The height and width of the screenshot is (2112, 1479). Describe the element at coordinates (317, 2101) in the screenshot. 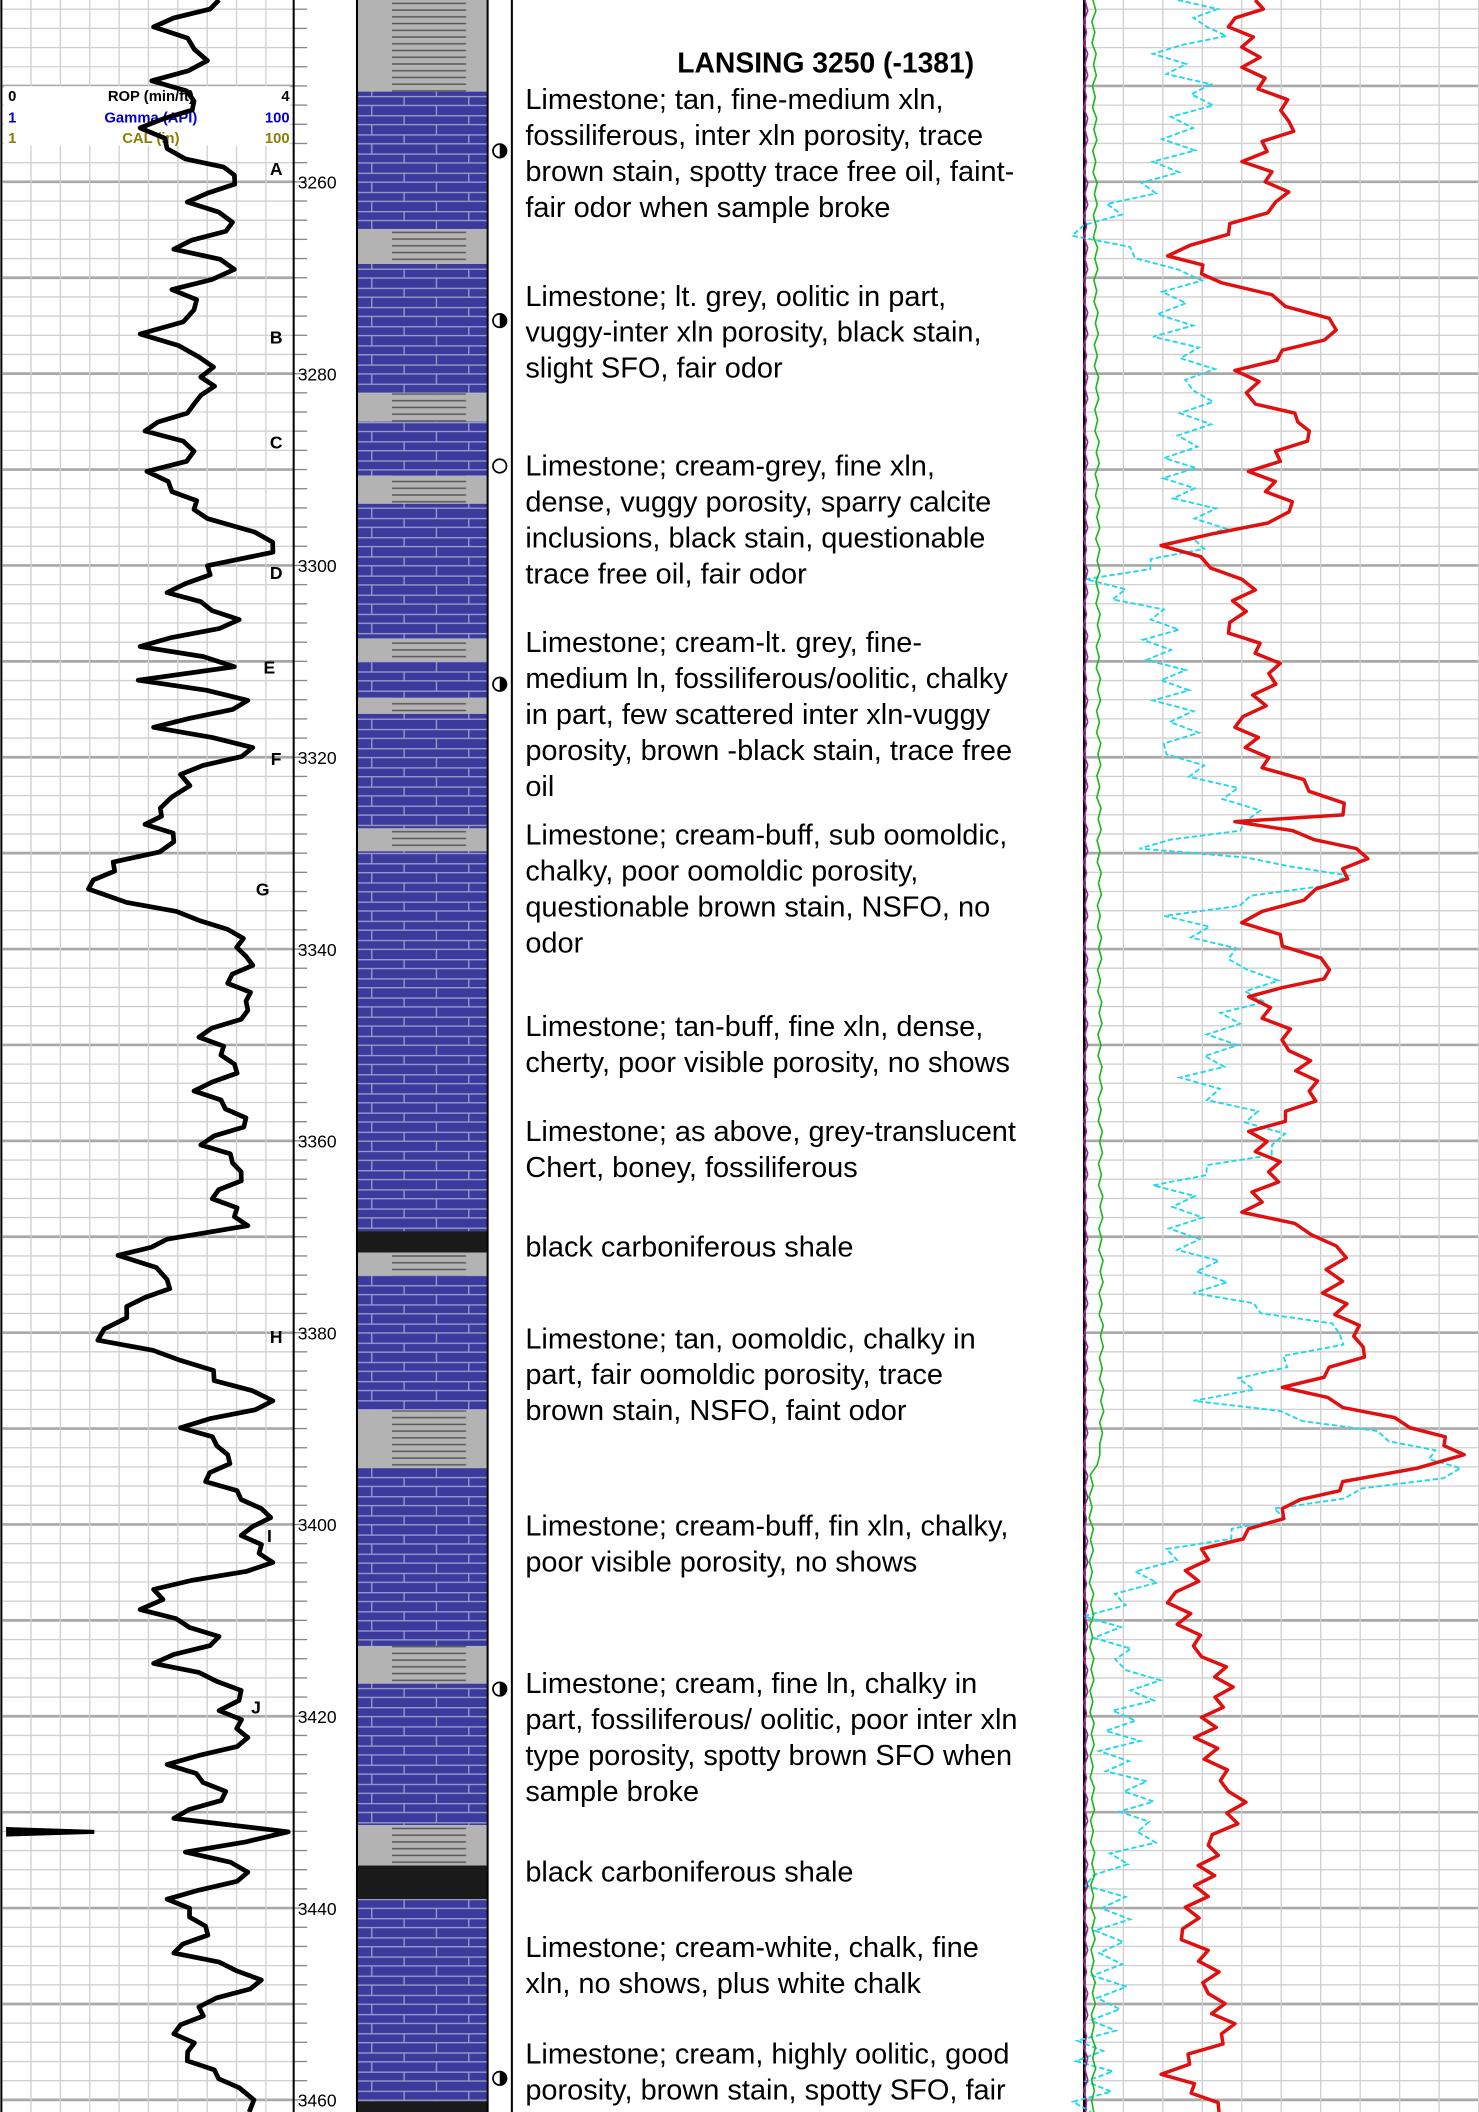

I see `depth-label: 3460` at that location.